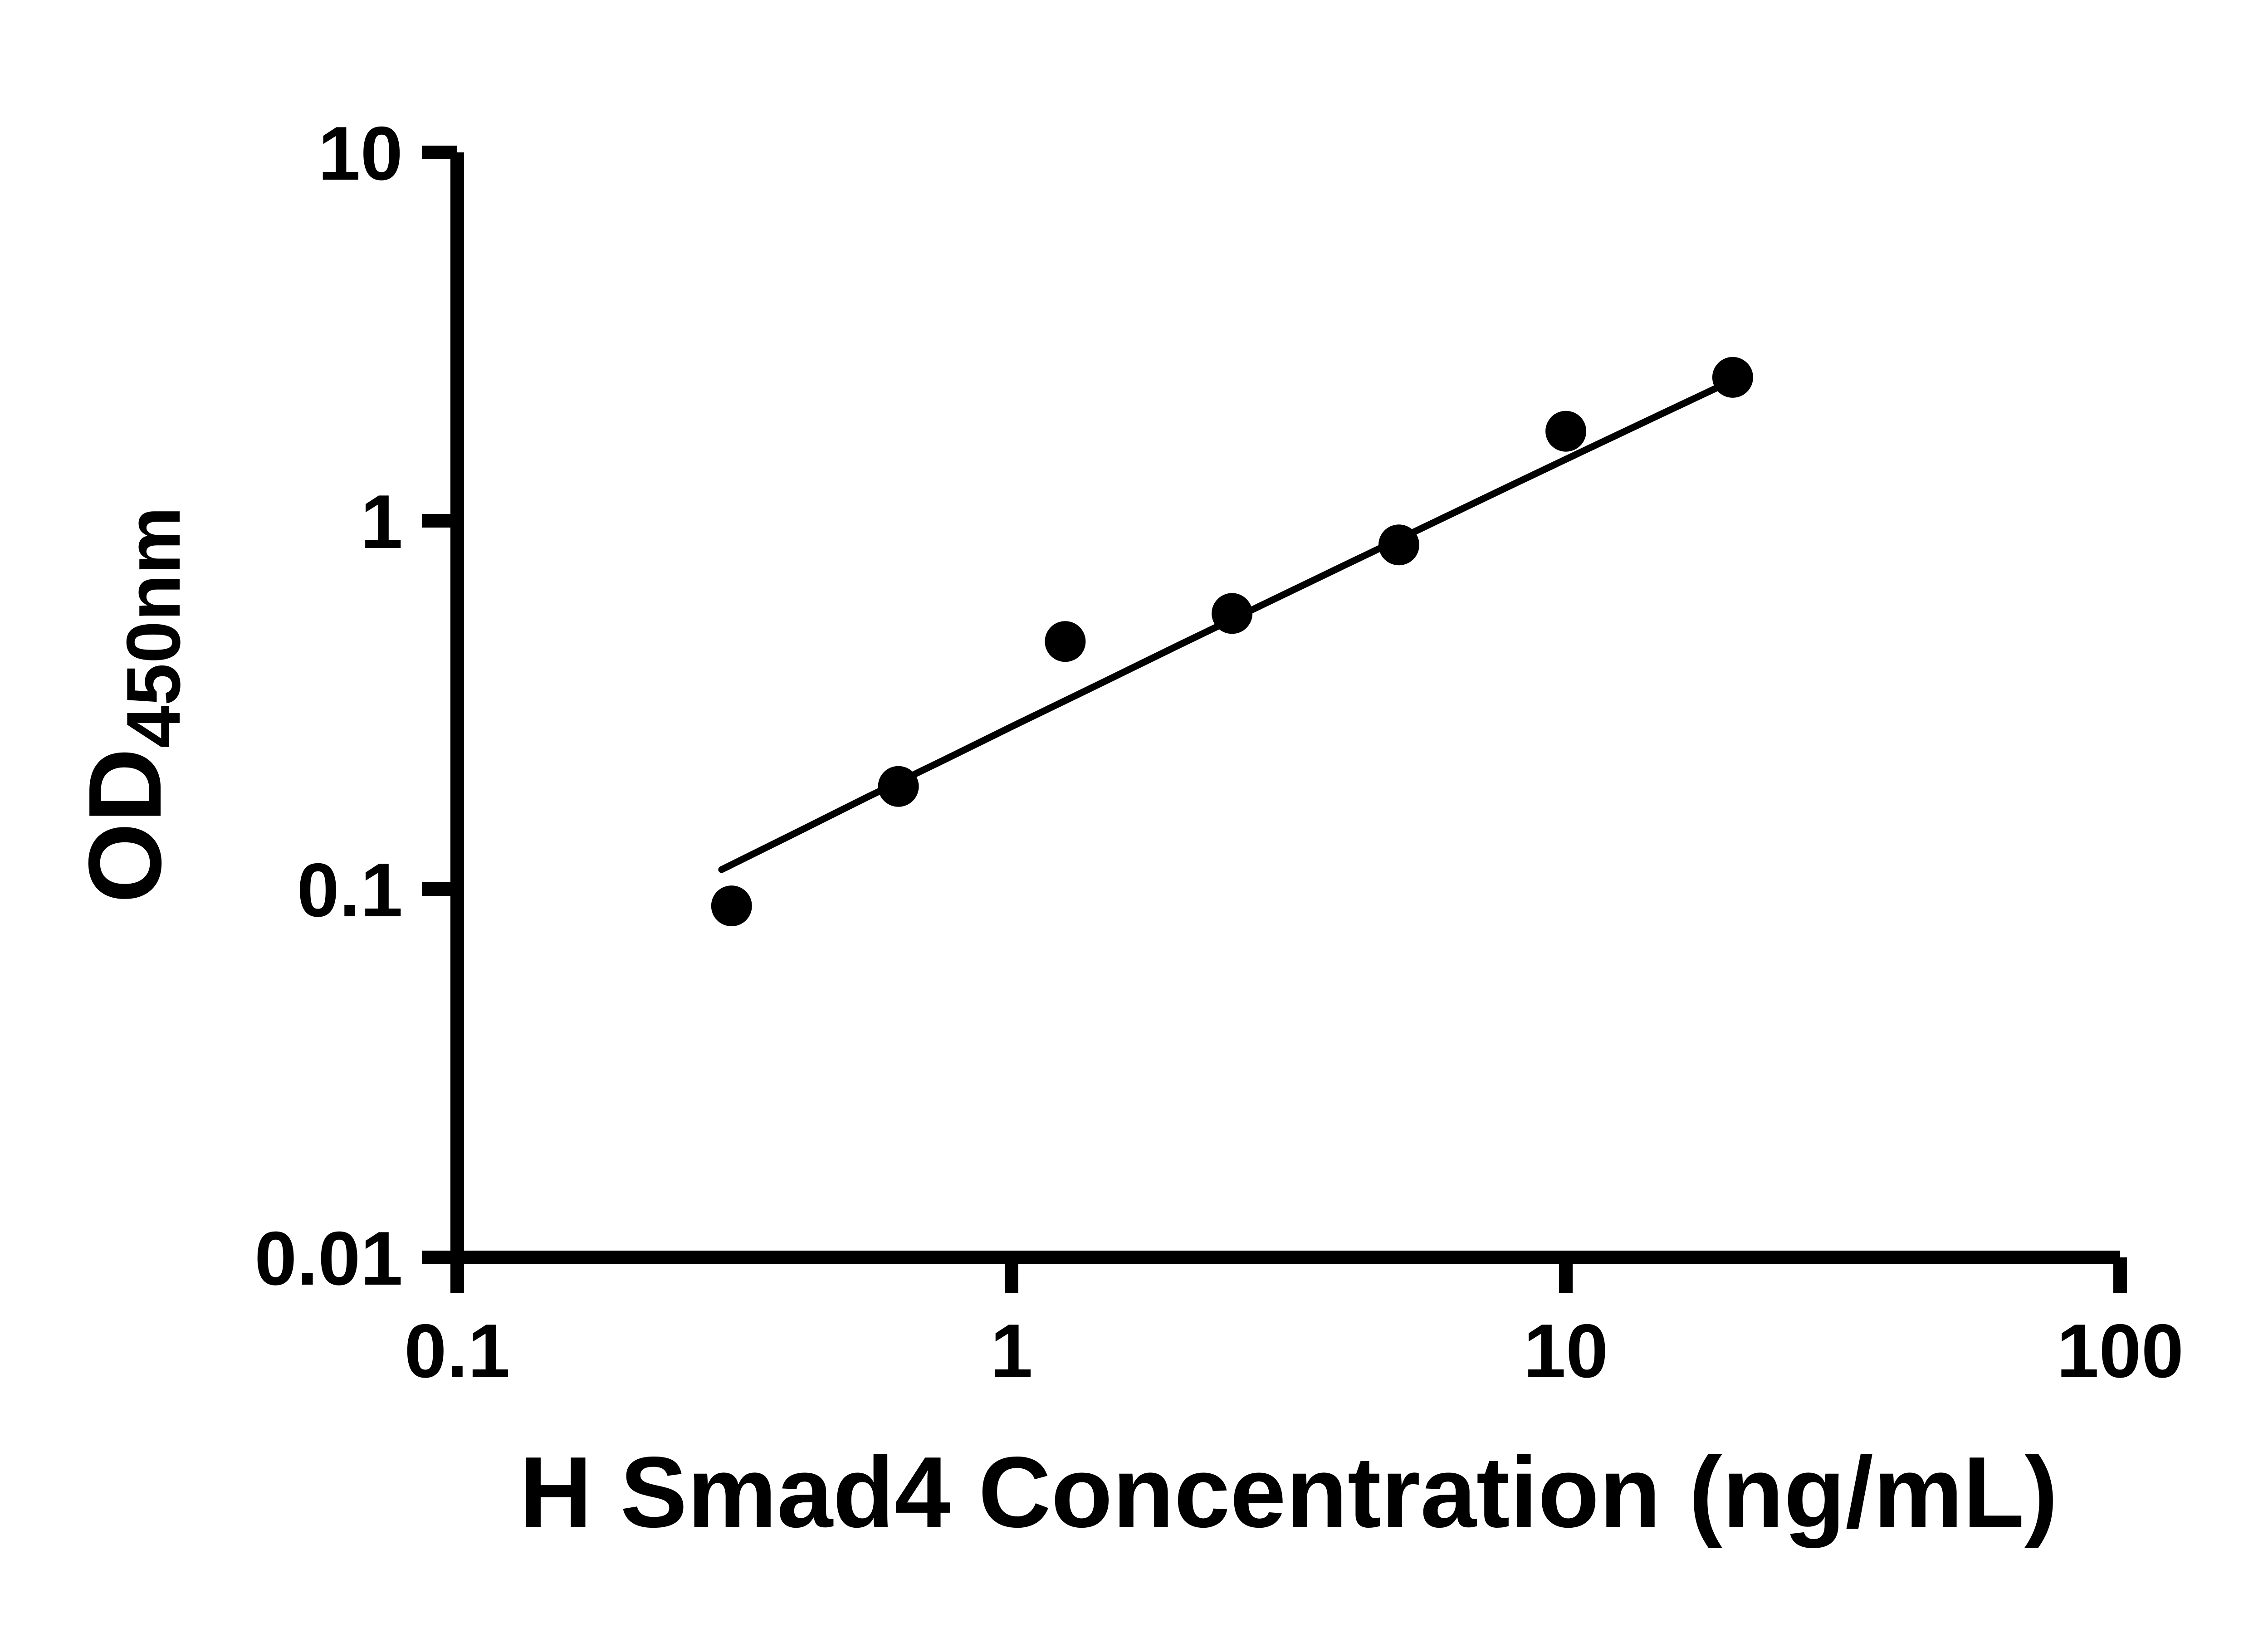  Describe the element at coordinates (1011, 1350) in the screenshot. I see `x-tick-label: 1` at that location.